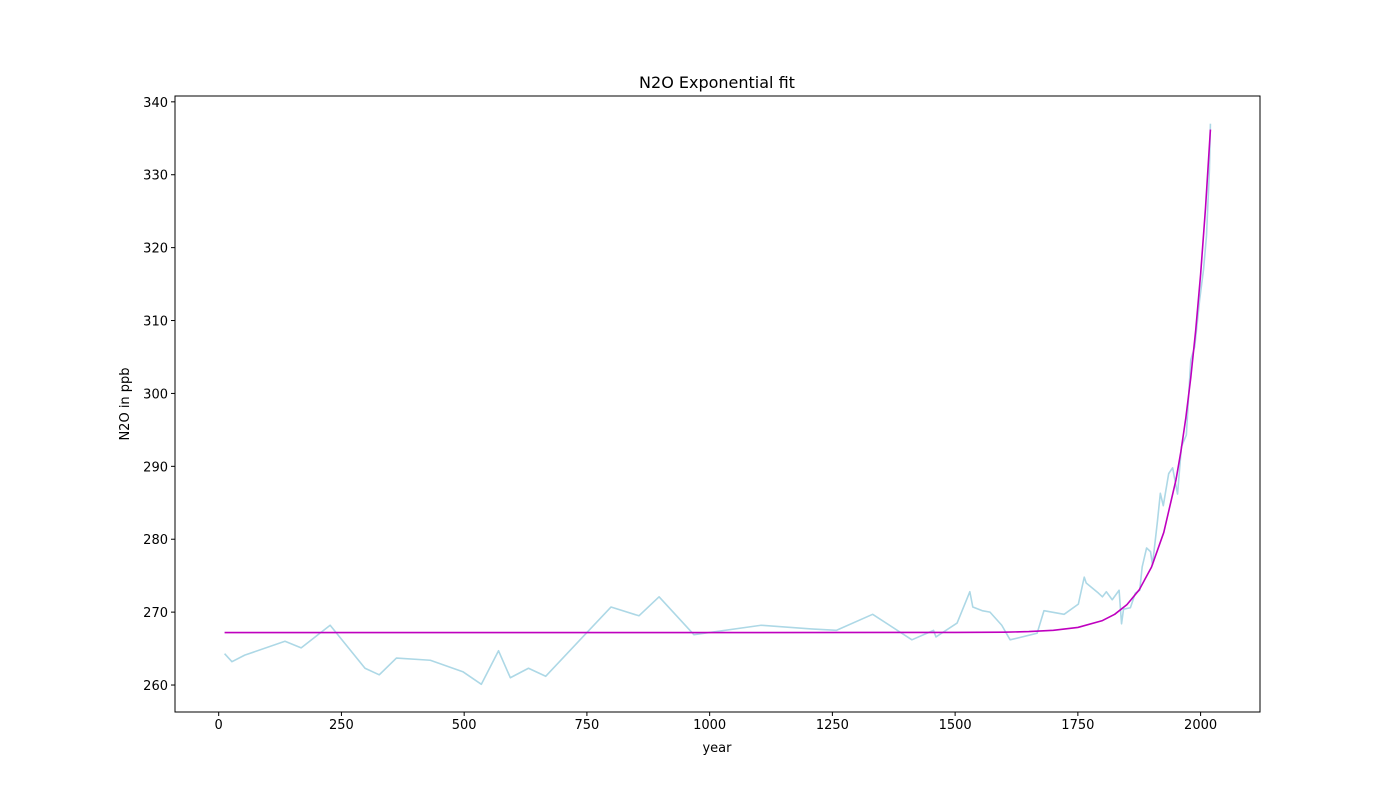 This screenshot has height=800, width=1400. Describe the element at coordinates (219, 725) in the screenshot. I see `x-tick-label: 0` at that location.